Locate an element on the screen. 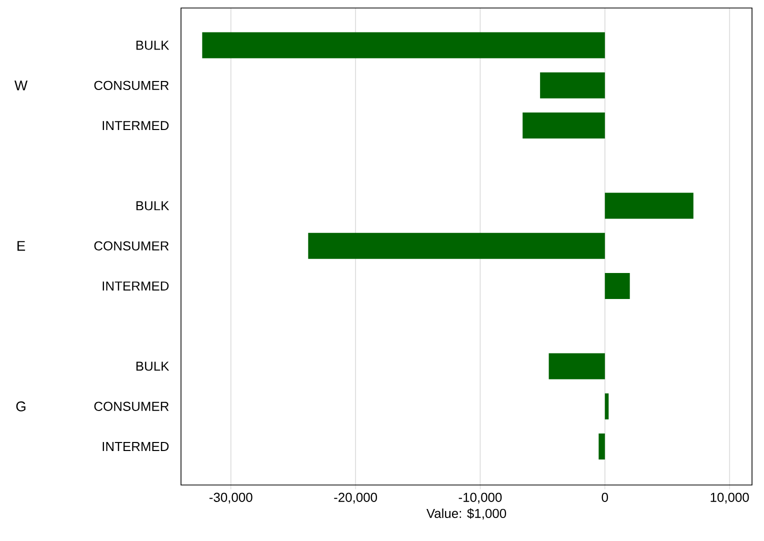  x-tick-label: 0 is located at coordinates (605, 497).